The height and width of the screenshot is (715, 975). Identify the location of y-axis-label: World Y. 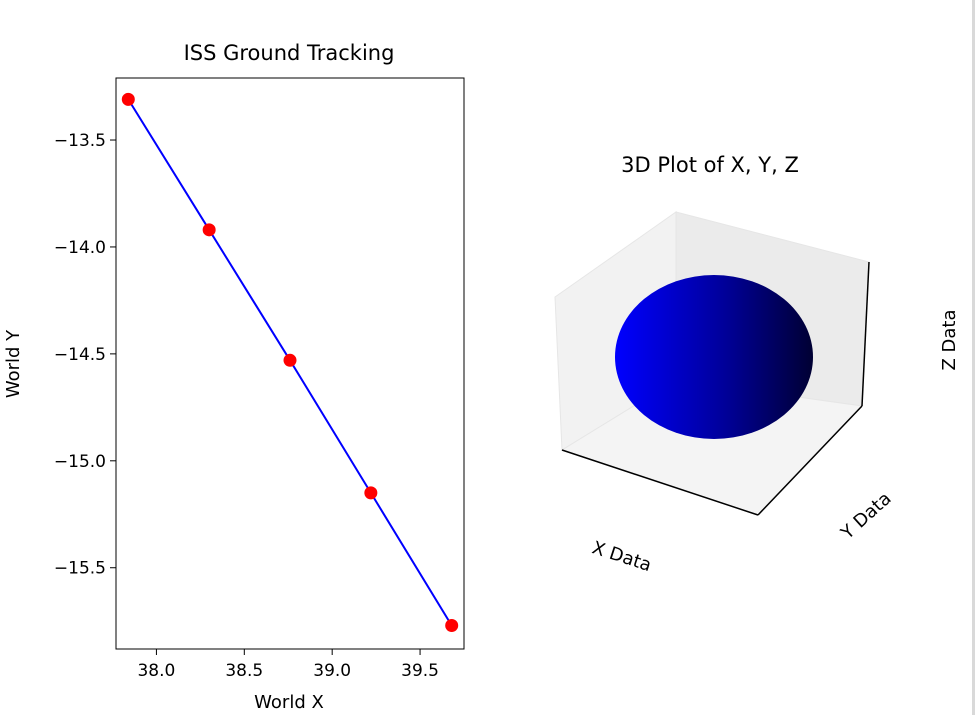
(13, 363).